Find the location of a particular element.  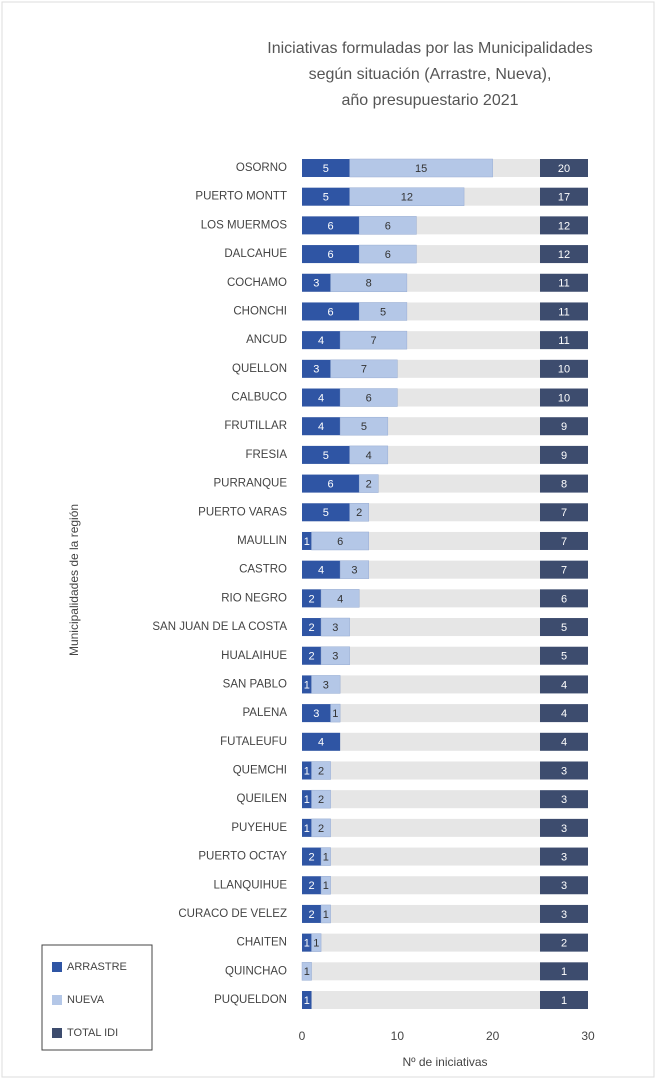

total-label: 17 is located at coordinates (564, 198).